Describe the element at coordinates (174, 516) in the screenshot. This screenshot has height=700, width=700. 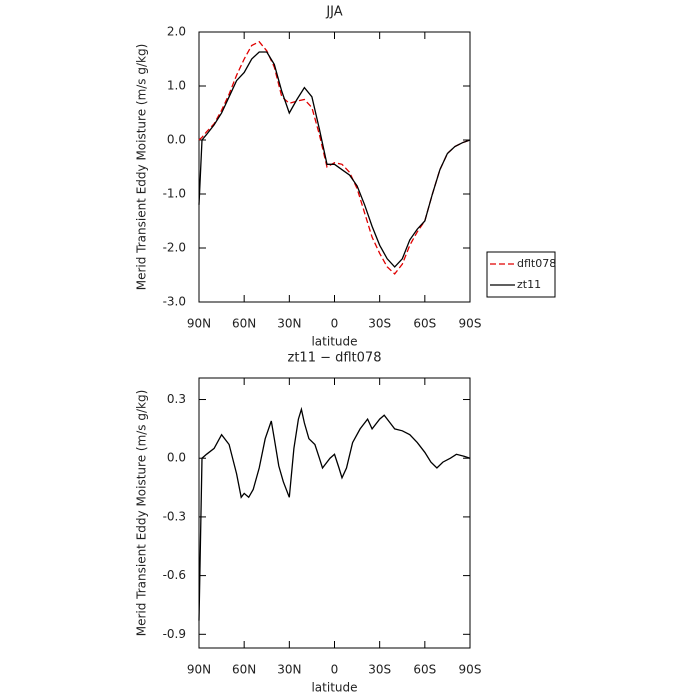
I see `y-tick-label: -0.3` at that location.